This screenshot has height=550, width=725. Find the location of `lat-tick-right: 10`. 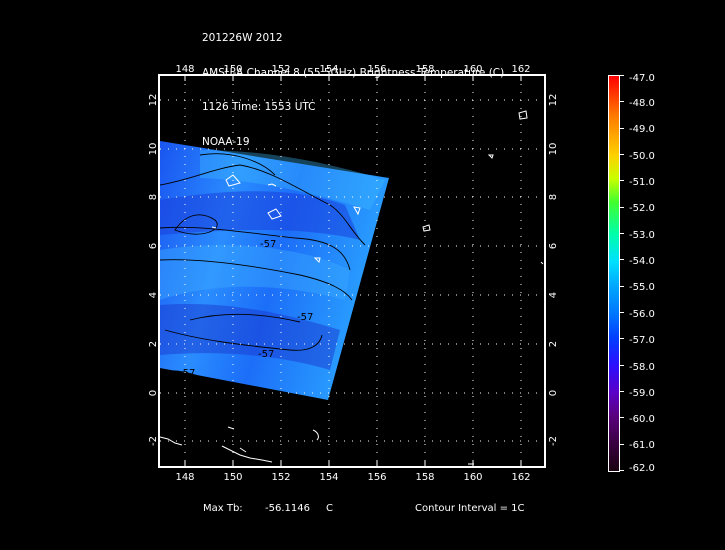

lat-tick-right: 10 is located at coordinates (553, 149).